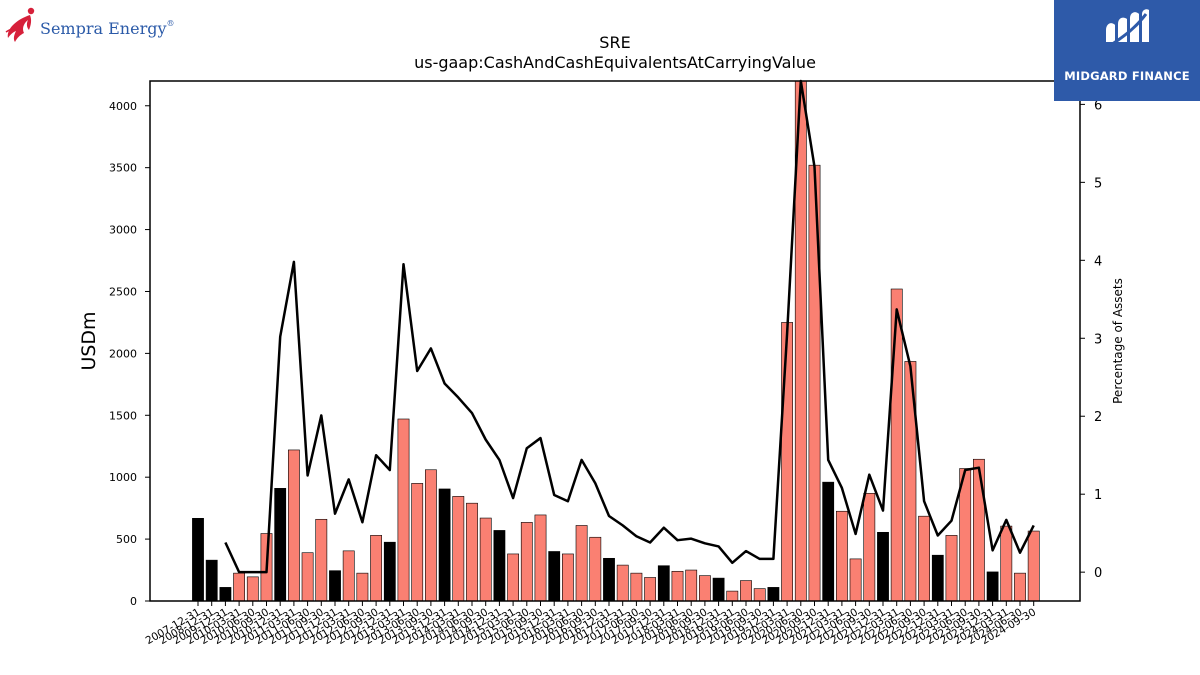  I want to click on y2-tick-label: 4, so click(1098, 261).